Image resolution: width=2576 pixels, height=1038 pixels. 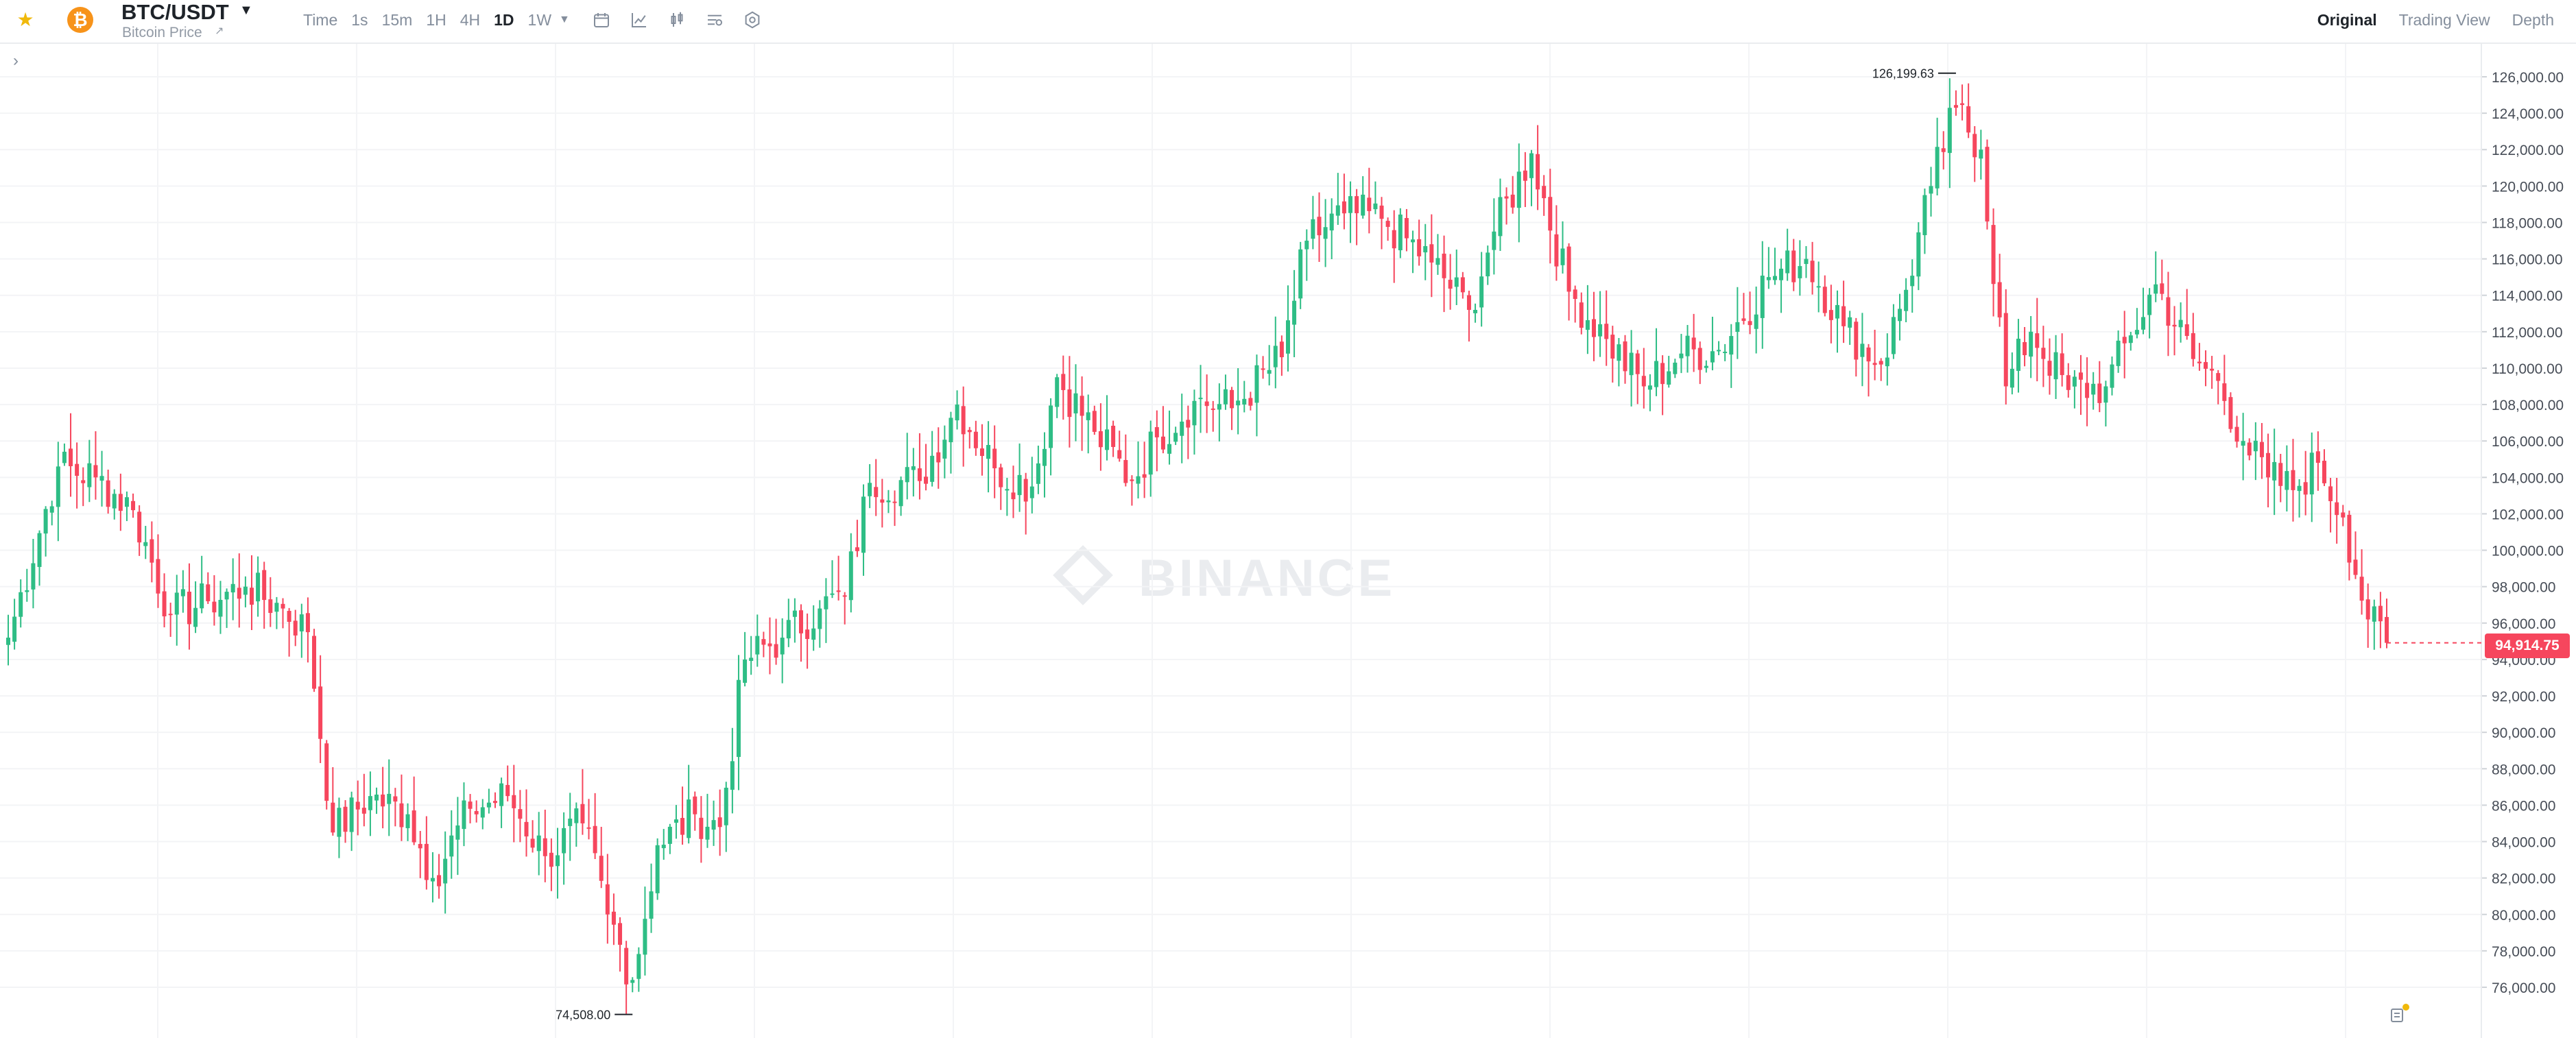 What do you see at coordinates (397, 20) in the screenshot?
I see `interval-15m: 15m` at bounding box center [397, 20].